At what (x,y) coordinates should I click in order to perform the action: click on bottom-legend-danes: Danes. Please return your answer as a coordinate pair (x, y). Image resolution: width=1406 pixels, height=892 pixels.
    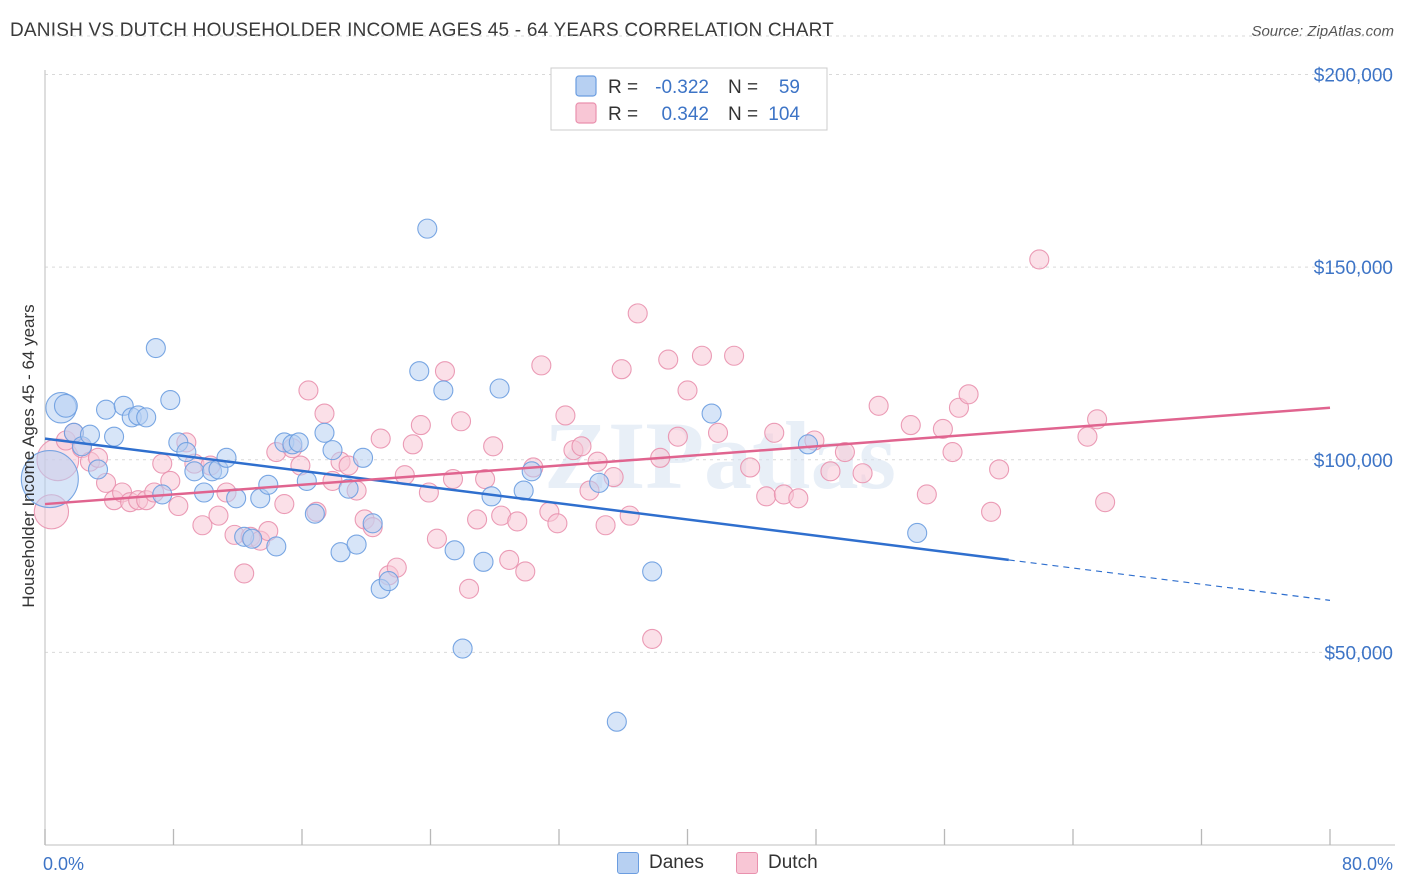
    Looking at the image, I should click on (660, 863).